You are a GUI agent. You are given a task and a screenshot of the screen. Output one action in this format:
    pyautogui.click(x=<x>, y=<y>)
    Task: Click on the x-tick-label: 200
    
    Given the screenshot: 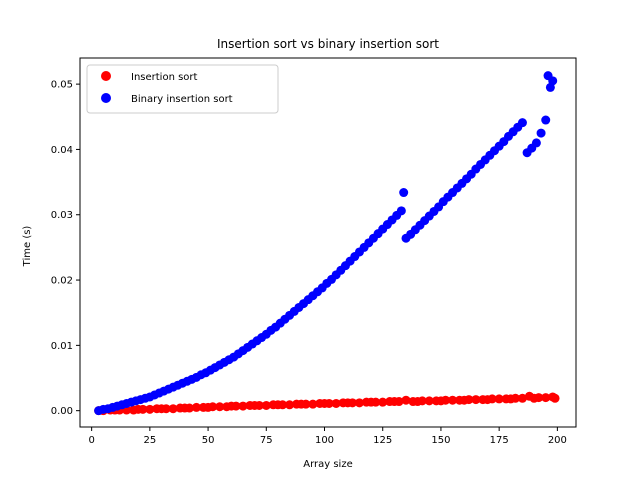 What is the action you would take?
    pyautogui.click(x=557, y=440)
    